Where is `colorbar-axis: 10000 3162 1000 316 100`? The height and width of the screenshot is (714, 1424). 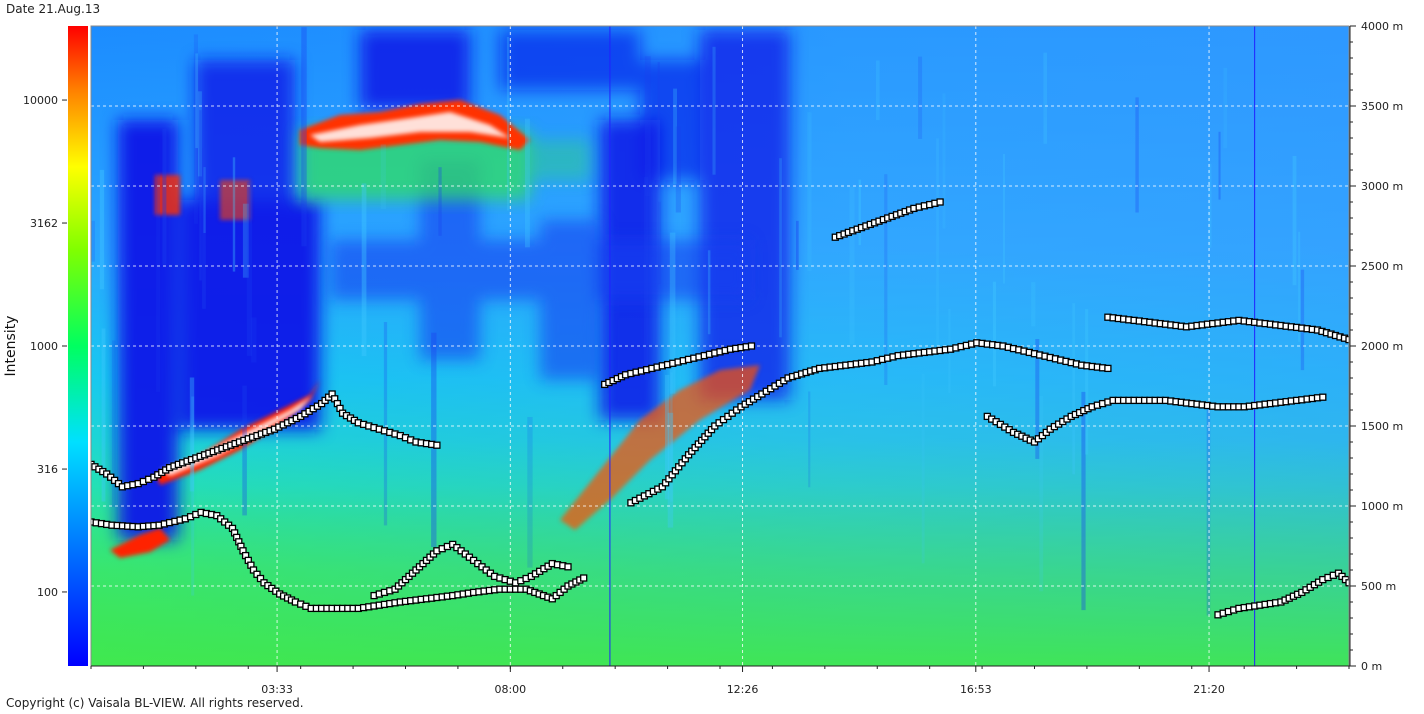
colorbar-axis: 10000 3162 1000 316 100 is located at coordinates (45, 346).